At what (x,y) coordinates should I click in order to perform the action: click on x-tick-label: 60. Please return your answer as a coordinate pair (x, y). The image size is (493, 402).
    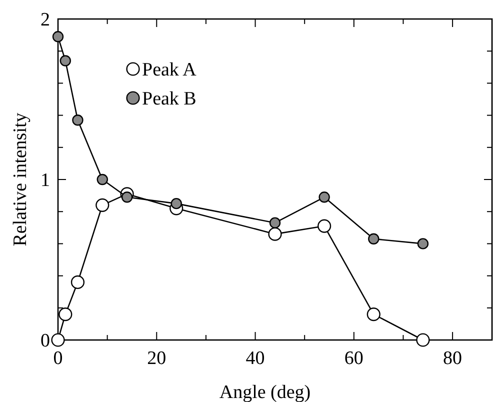
    Looking at the image, I should click on (354, 358).